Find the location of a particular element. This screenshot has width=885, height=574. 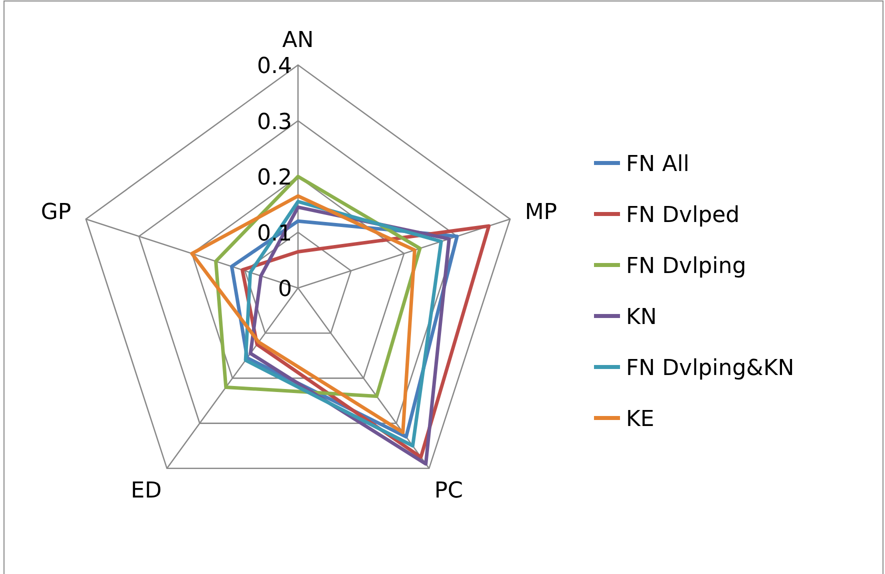

spoke-label: PC is located at coordinates (448, 491).